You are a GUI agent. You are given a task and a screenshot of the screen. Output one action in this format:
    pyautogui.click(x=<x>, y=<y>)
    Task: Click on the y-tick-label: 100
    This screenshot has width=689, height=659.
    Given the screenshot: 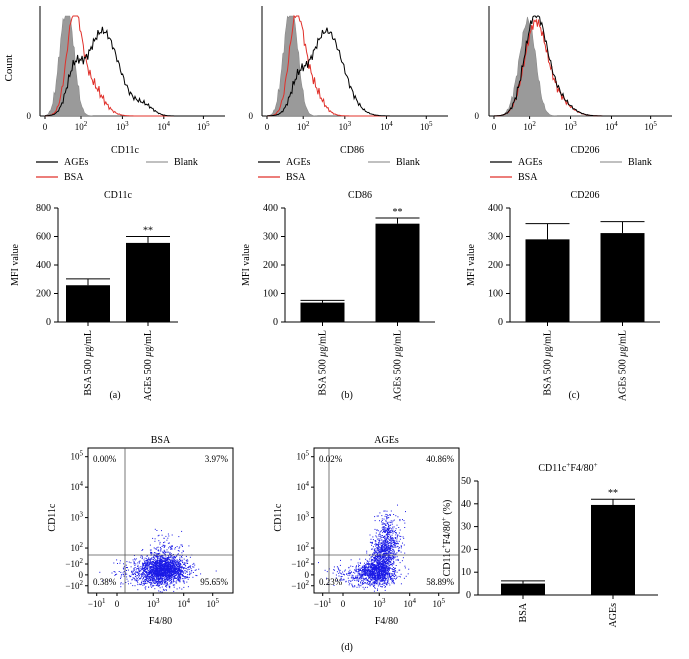 What is the action you would take?
    pyautogui.click(x=495, y=294)
    